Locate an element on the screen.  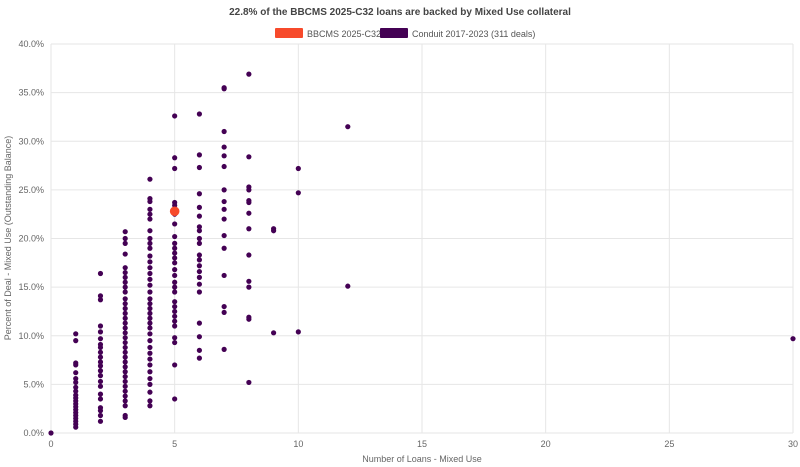
x-tick-label: 20 is located at coordinates (546, 444).